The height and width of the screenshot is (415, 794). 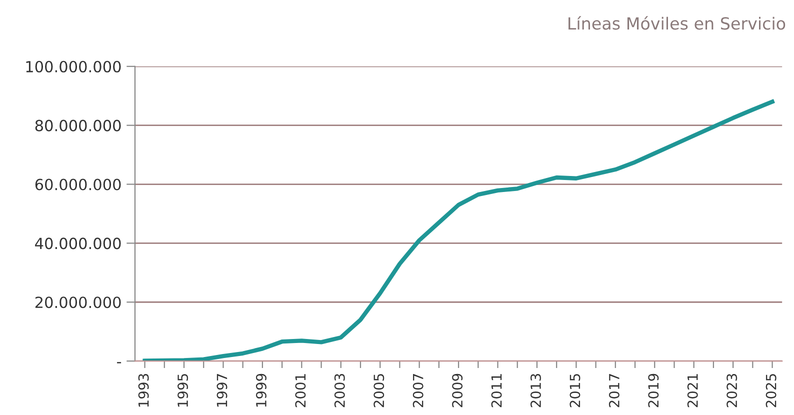 I want to click on x-tick-label: 2015, so click(x=575, y=391).